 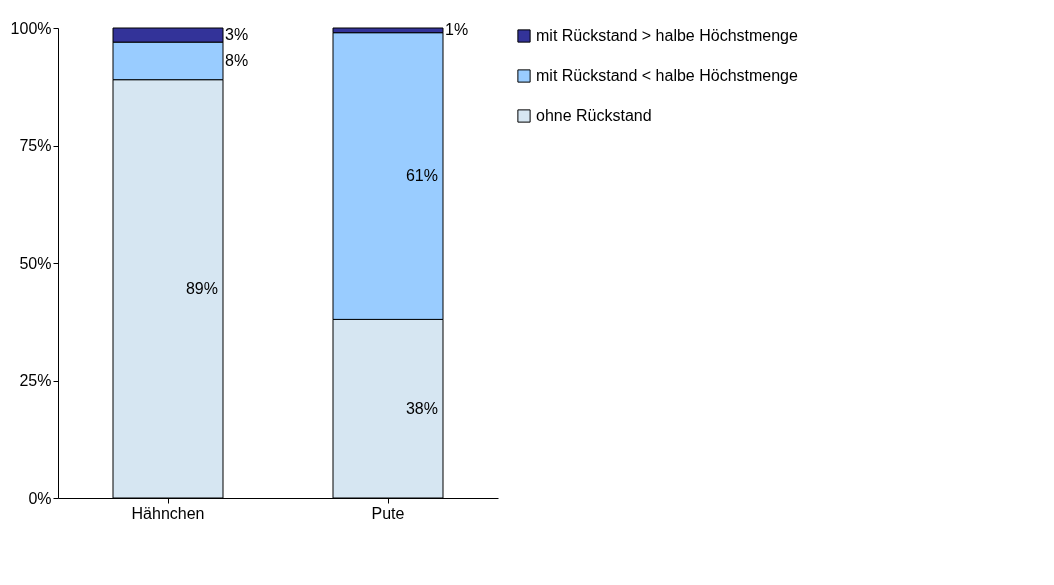 I want to click on y-tick-label: 100%, so click(x=31, y=28).